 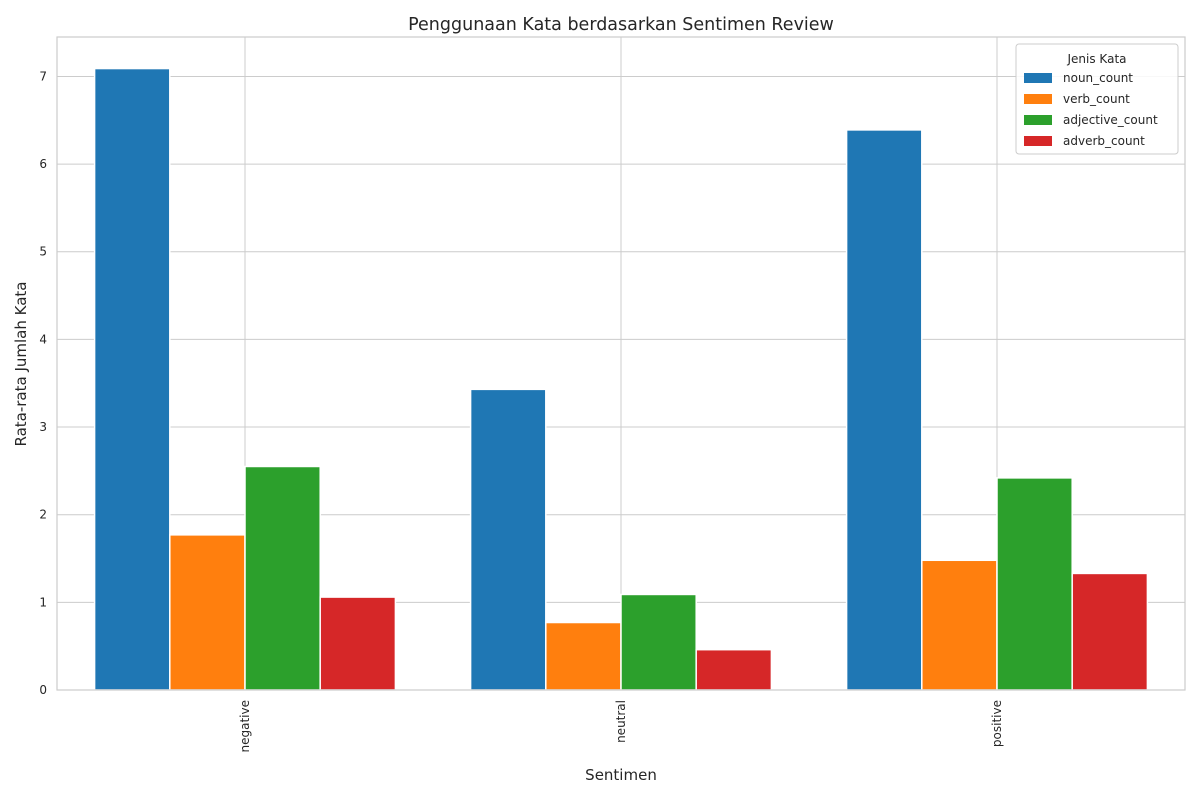 What do you see at coordinates (621, 775) in the screenshot?
I see `x-axis-title: Sentimen` at bounding box center [621, 775].